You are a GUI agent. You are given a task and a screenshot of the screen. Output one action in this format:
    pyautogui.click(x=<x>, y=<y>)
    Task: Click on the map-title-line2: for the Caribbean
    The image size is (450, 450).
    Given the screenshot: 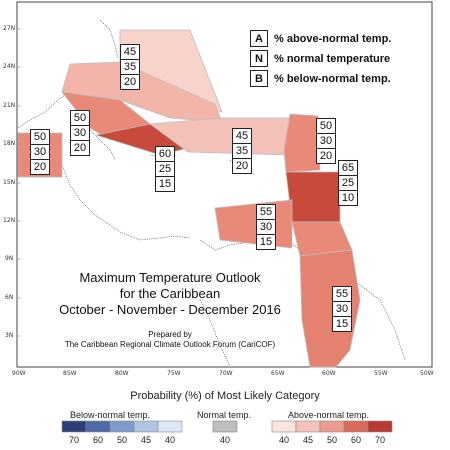 What is the action you would take?
    pyautogui.click(x=170, y=293)
    